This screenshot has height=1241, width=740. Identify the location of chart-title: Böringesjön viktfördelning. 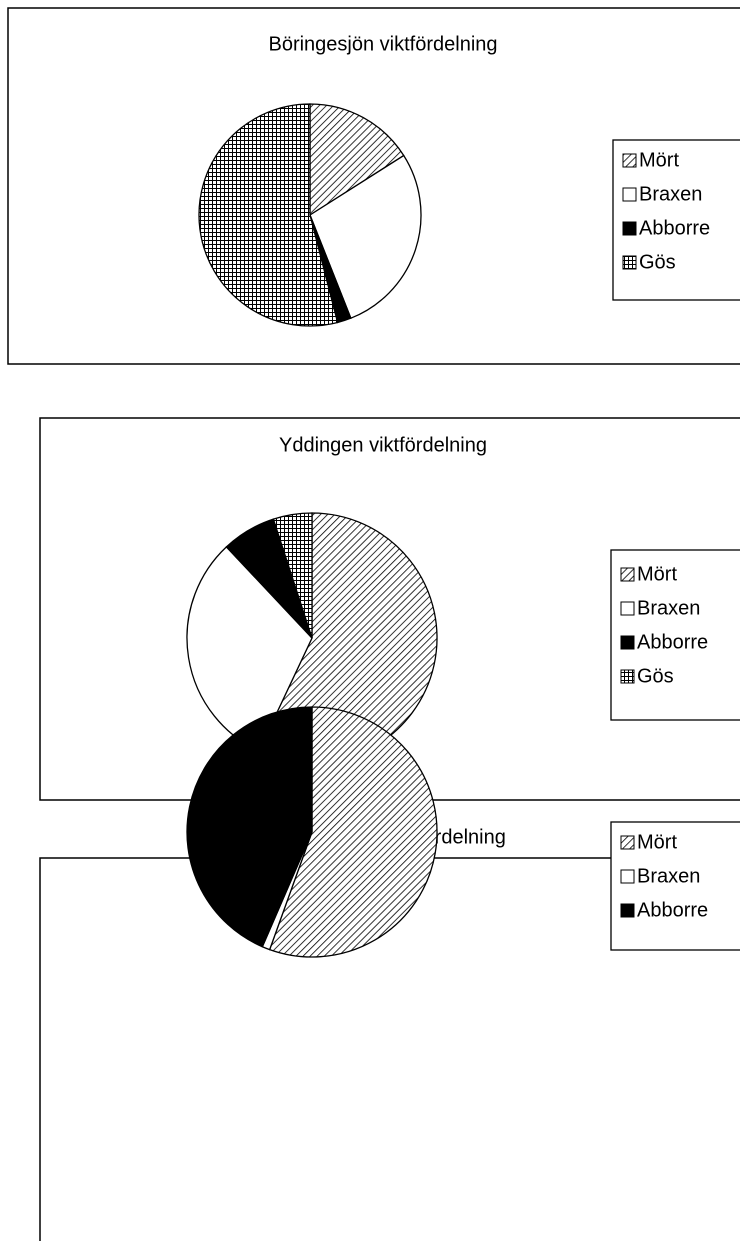
(382, 44).